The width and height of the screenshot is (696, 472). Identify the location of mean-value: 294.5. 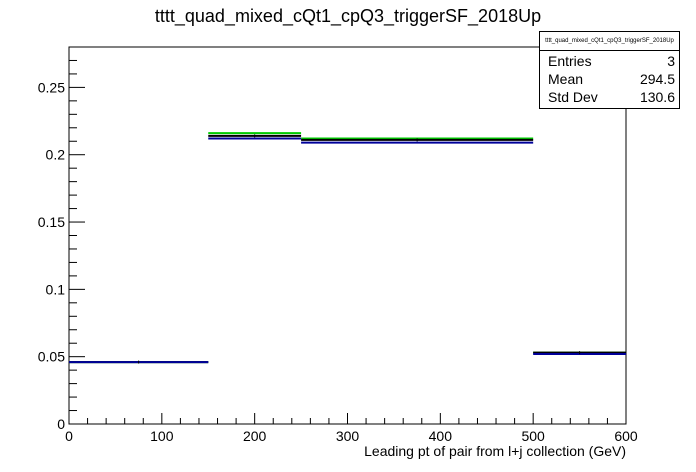
(657, 79).